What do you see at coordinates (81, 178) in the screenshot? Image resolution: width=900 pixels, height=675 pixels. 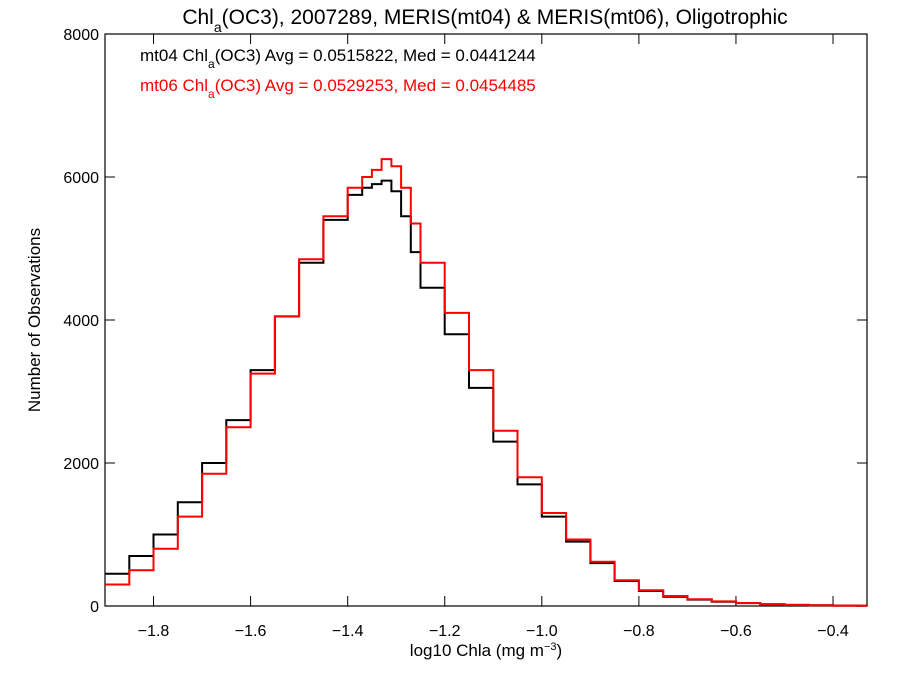 I see `y-tick-label: 6000` at bounding box center [81, 178].